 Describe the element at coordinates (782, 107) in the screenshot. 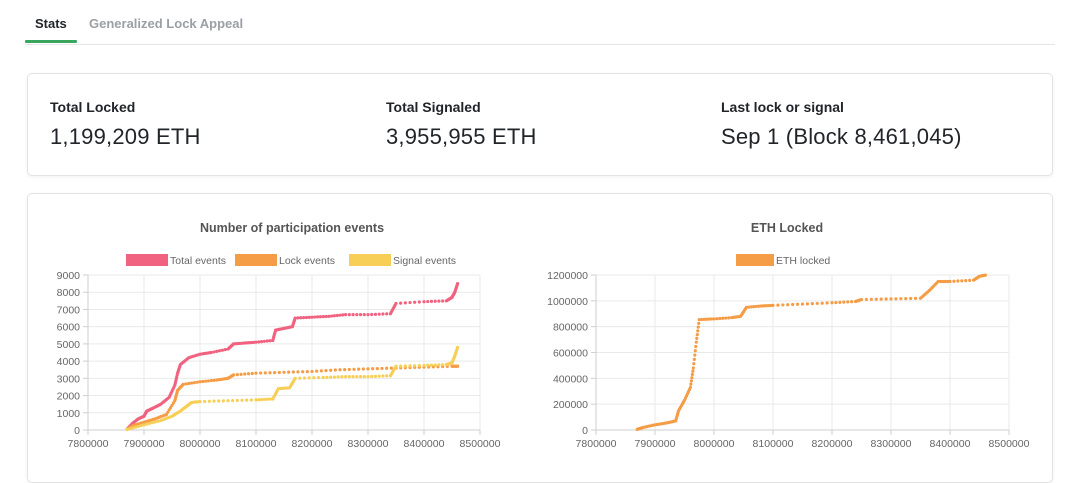

I see `stat-label: Last lock or signal` at that location.